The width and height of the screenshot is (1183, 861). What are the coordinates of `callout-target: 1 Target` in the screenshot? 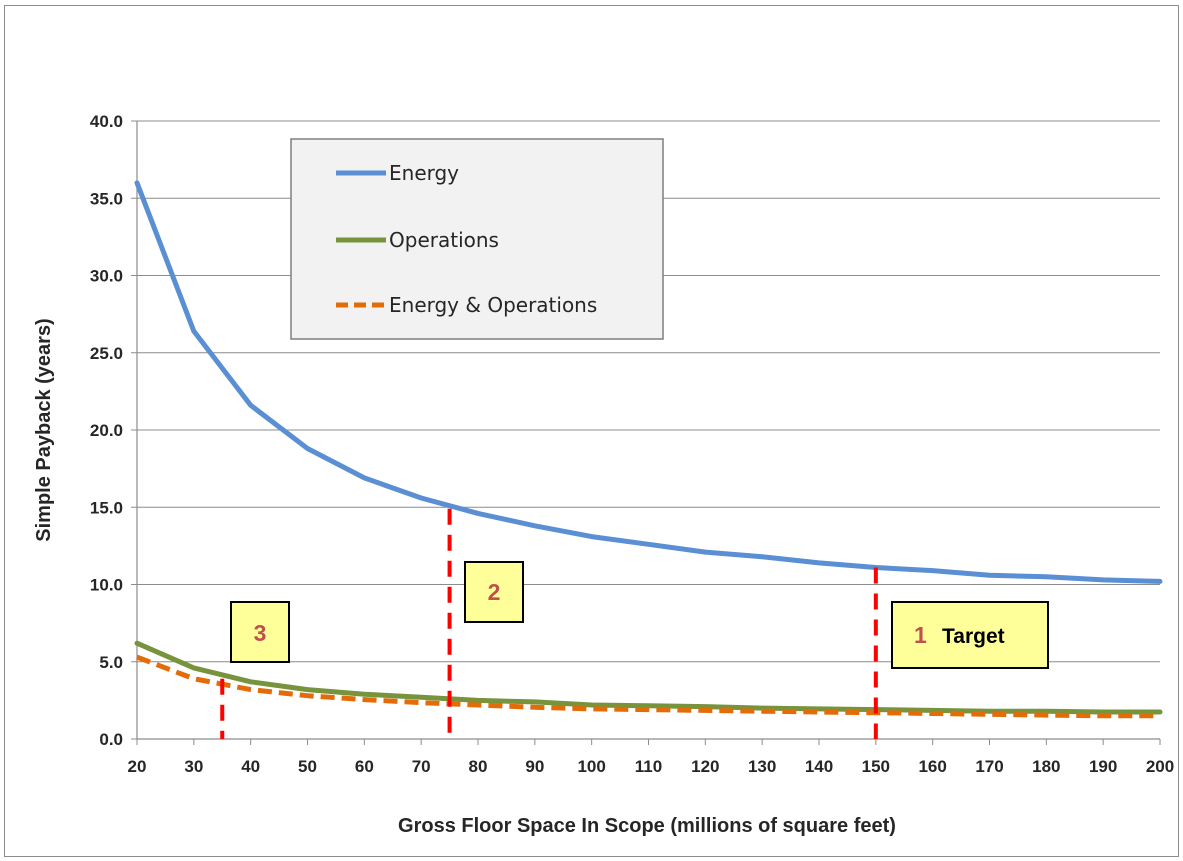 It's located at (970, 635).